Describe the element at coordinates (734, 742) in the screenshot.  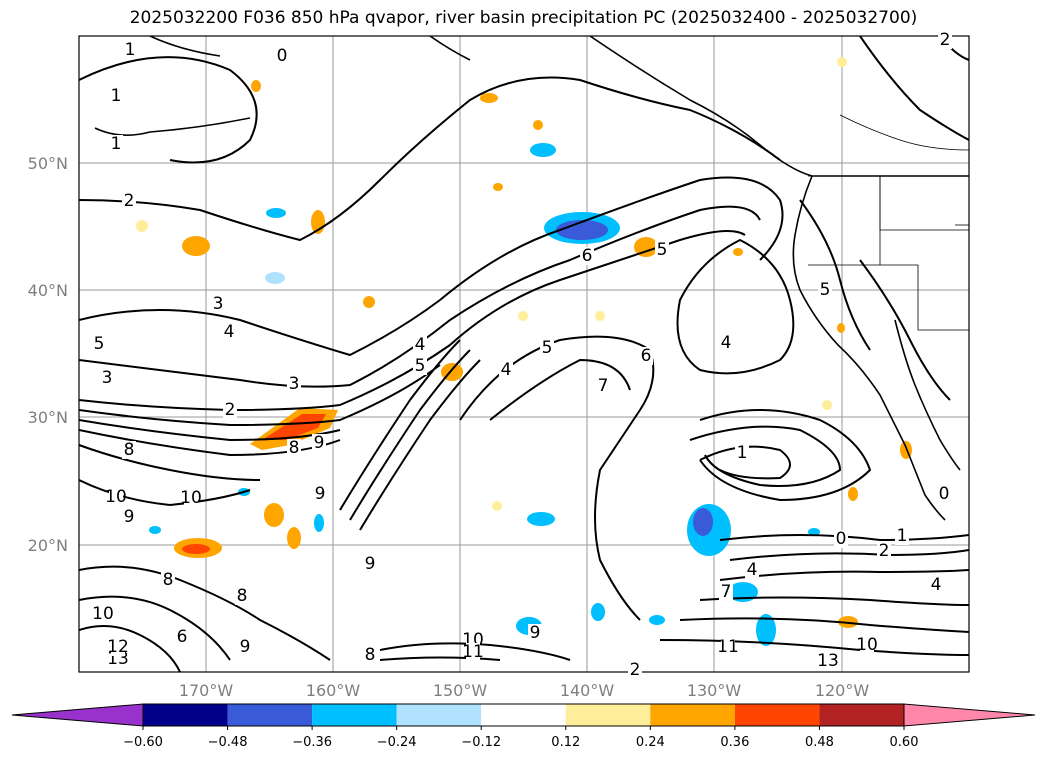
I see `colorbar-tick-label: 0.36` at that location.